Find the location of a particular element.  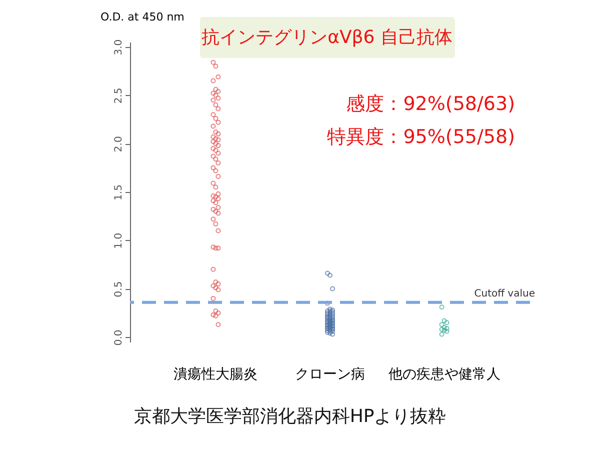

x-tick-label: 潰瘍性大腸炎 is located at coordinates (216, 374).